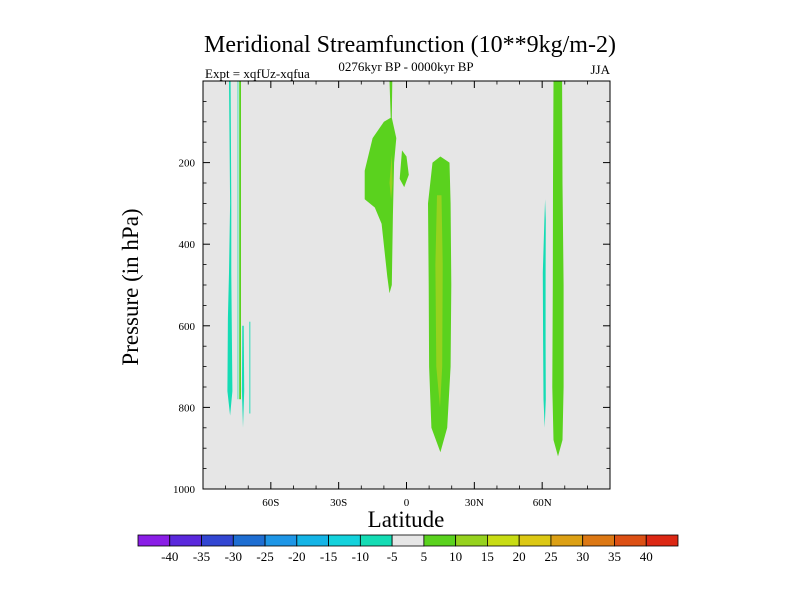 Image resolution: width=800 pixels, height=600 pixels. Describe the element at coordinates (328, 556) in the screenshot. I see `colorbar-label: -15` at that location.